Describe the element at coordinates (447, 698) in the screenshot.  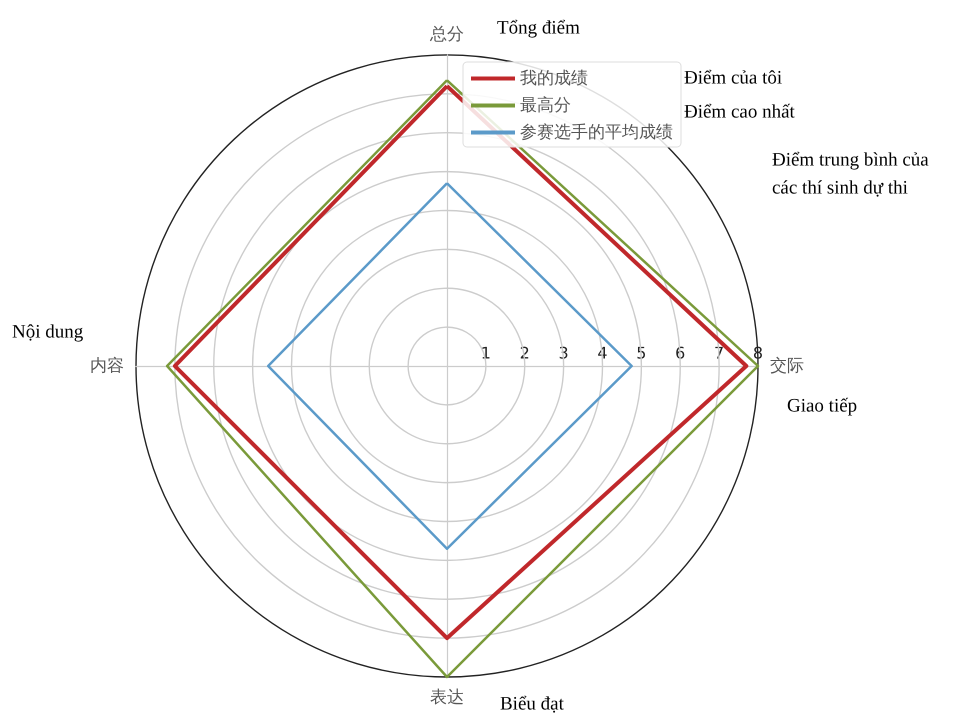
I see `spoke-label: 表达` at that location.